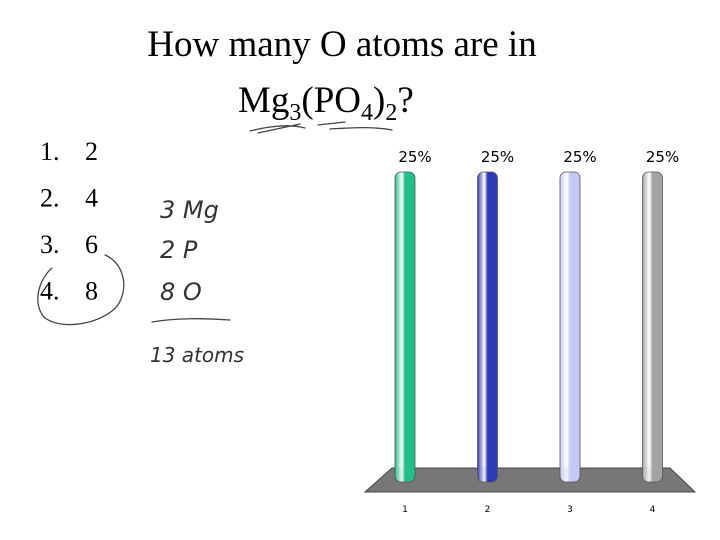 The width and height of the screenshot is (720, 540). I want to click on handwritten-note: 2 P, so click(179, 250).